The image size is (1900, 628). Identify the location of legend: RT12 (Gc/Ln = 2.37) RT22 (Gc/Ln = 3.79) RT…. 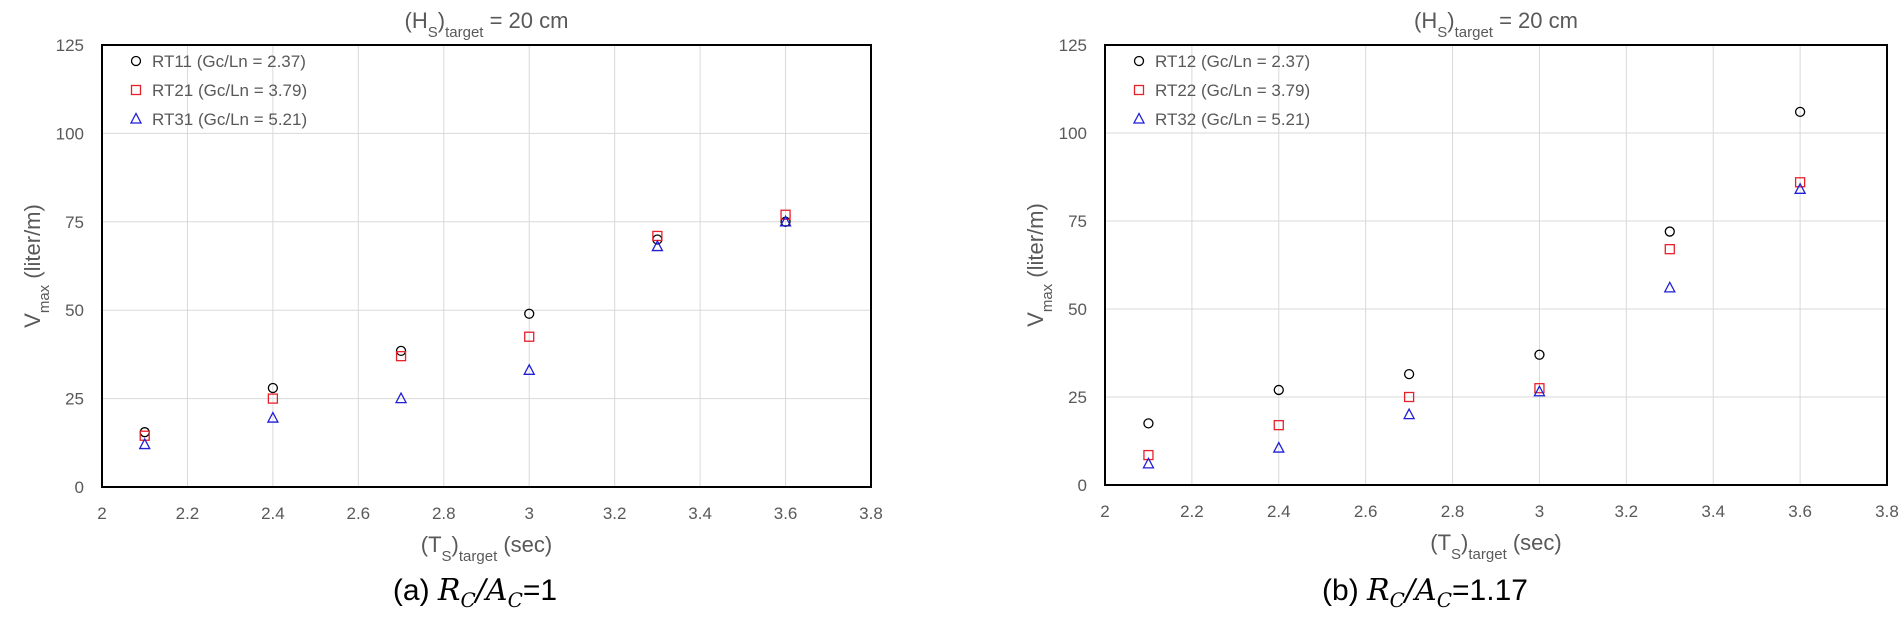
(1221, 90).